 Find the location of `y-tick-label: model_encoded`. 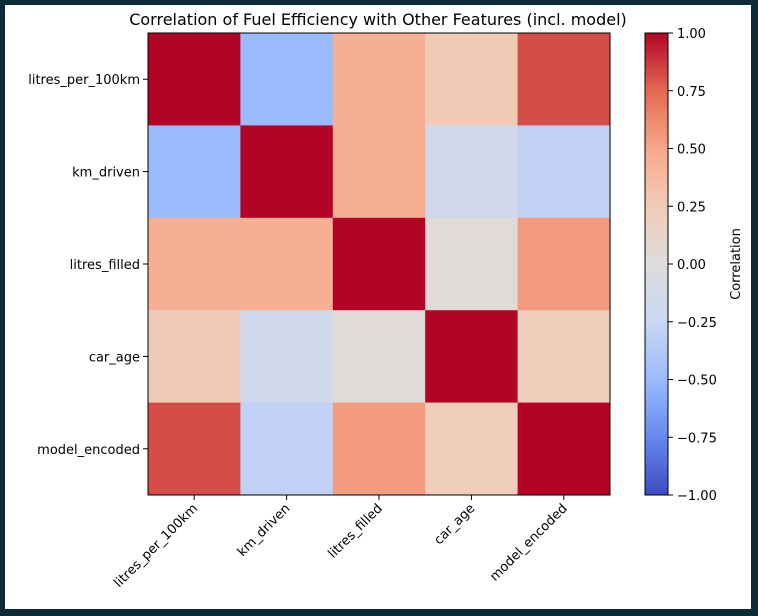

y-tick-label: model_encoded is located at coordinates (88, 450).